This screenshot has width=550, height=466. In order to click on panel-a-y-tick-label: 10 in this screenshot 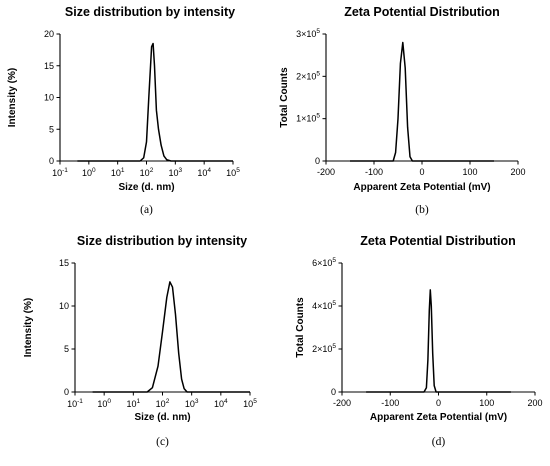, I will do `click(49, 98)`.